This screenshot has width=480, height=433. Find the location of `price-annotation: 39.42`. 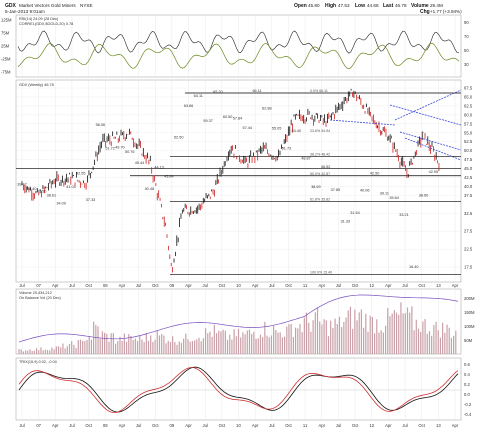

price-annotation: 39.42 is located at coordinates (22, 185).